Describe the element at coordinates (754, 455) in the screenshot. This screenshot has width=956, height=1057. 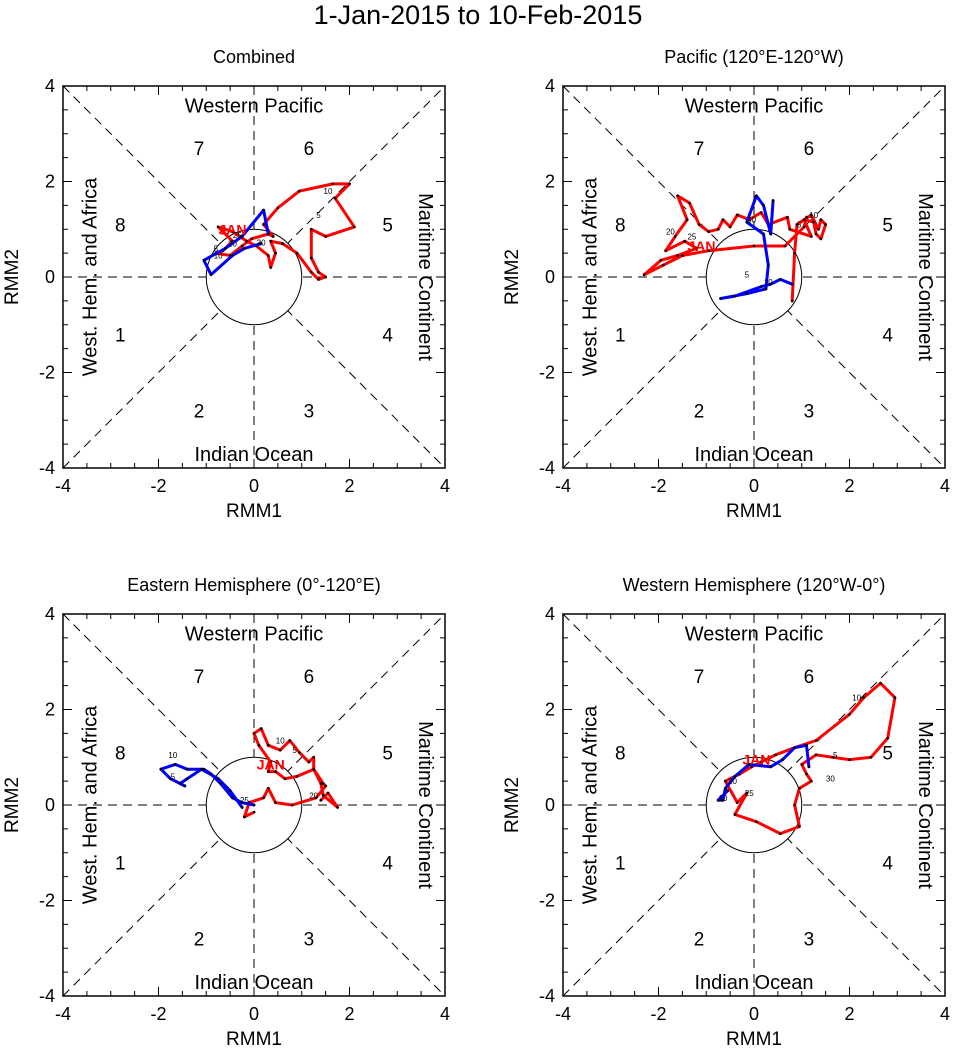
I see `region-label-bottom: Indian Ocean` at that location.